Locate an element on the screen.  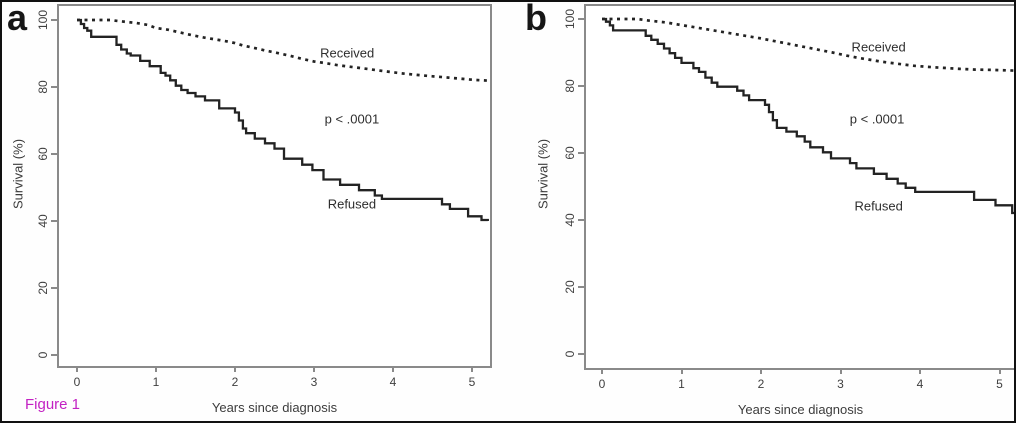
panel-a-x-axis-title: Years since diagnosis is located at coordinates (274, 407).